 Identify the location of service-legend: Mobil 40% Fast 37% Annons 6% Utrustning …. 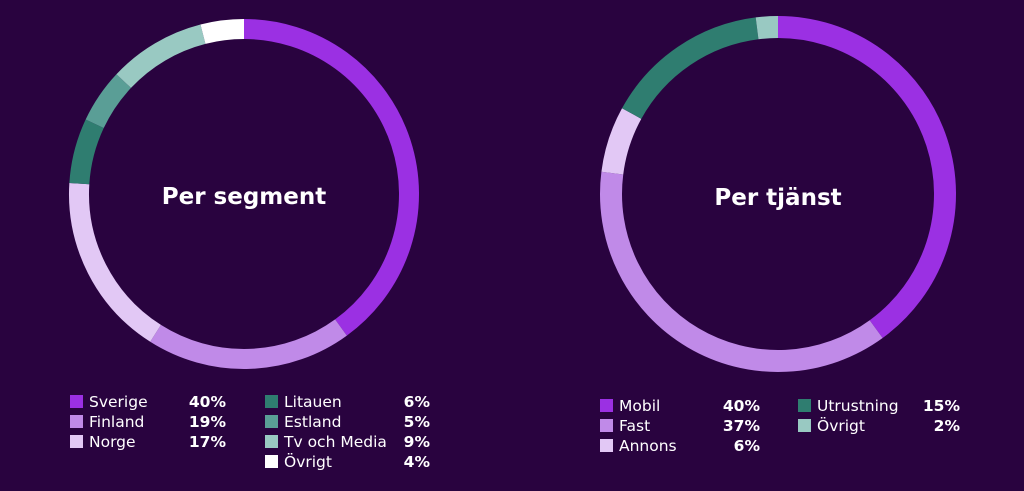
(780, 427).